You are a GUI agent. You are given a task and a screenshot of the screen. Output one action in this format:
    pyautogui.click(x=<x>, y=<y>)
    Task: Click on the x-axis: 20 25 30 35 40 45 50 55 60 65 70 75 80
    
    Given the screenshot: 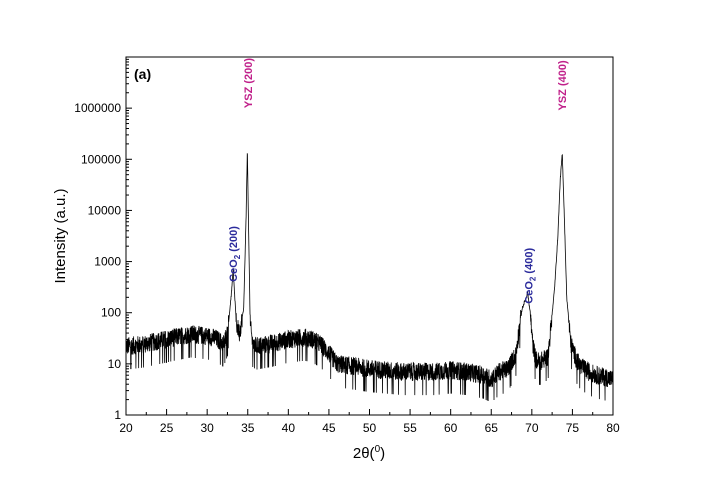 What is the action you would take?
    pyautogui.click(x=369, y=422)
    